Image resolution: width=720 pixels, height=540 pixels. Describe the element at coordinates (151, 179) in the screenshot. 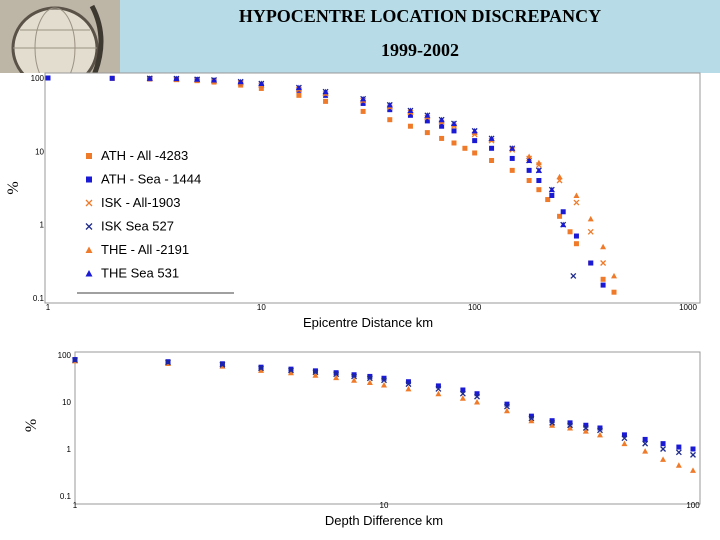

I see `legend-entry: ATH - Sea - 1444` at that location.